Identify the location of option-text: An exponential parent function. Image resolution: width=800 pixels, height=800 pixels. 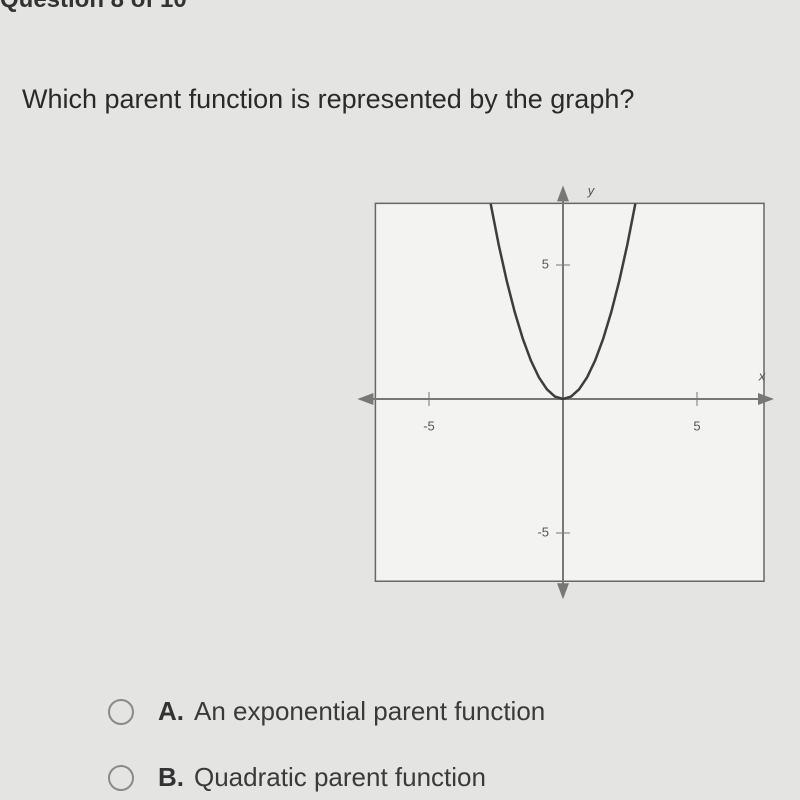
(370, 711).